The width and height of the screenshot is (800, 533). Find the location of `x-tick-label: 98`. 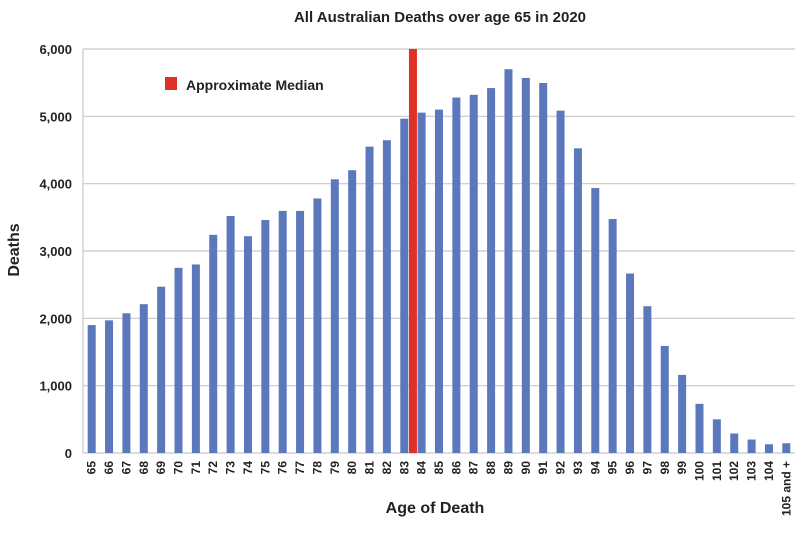

x-tick-label: 98 is located at coordinates (665, 468).